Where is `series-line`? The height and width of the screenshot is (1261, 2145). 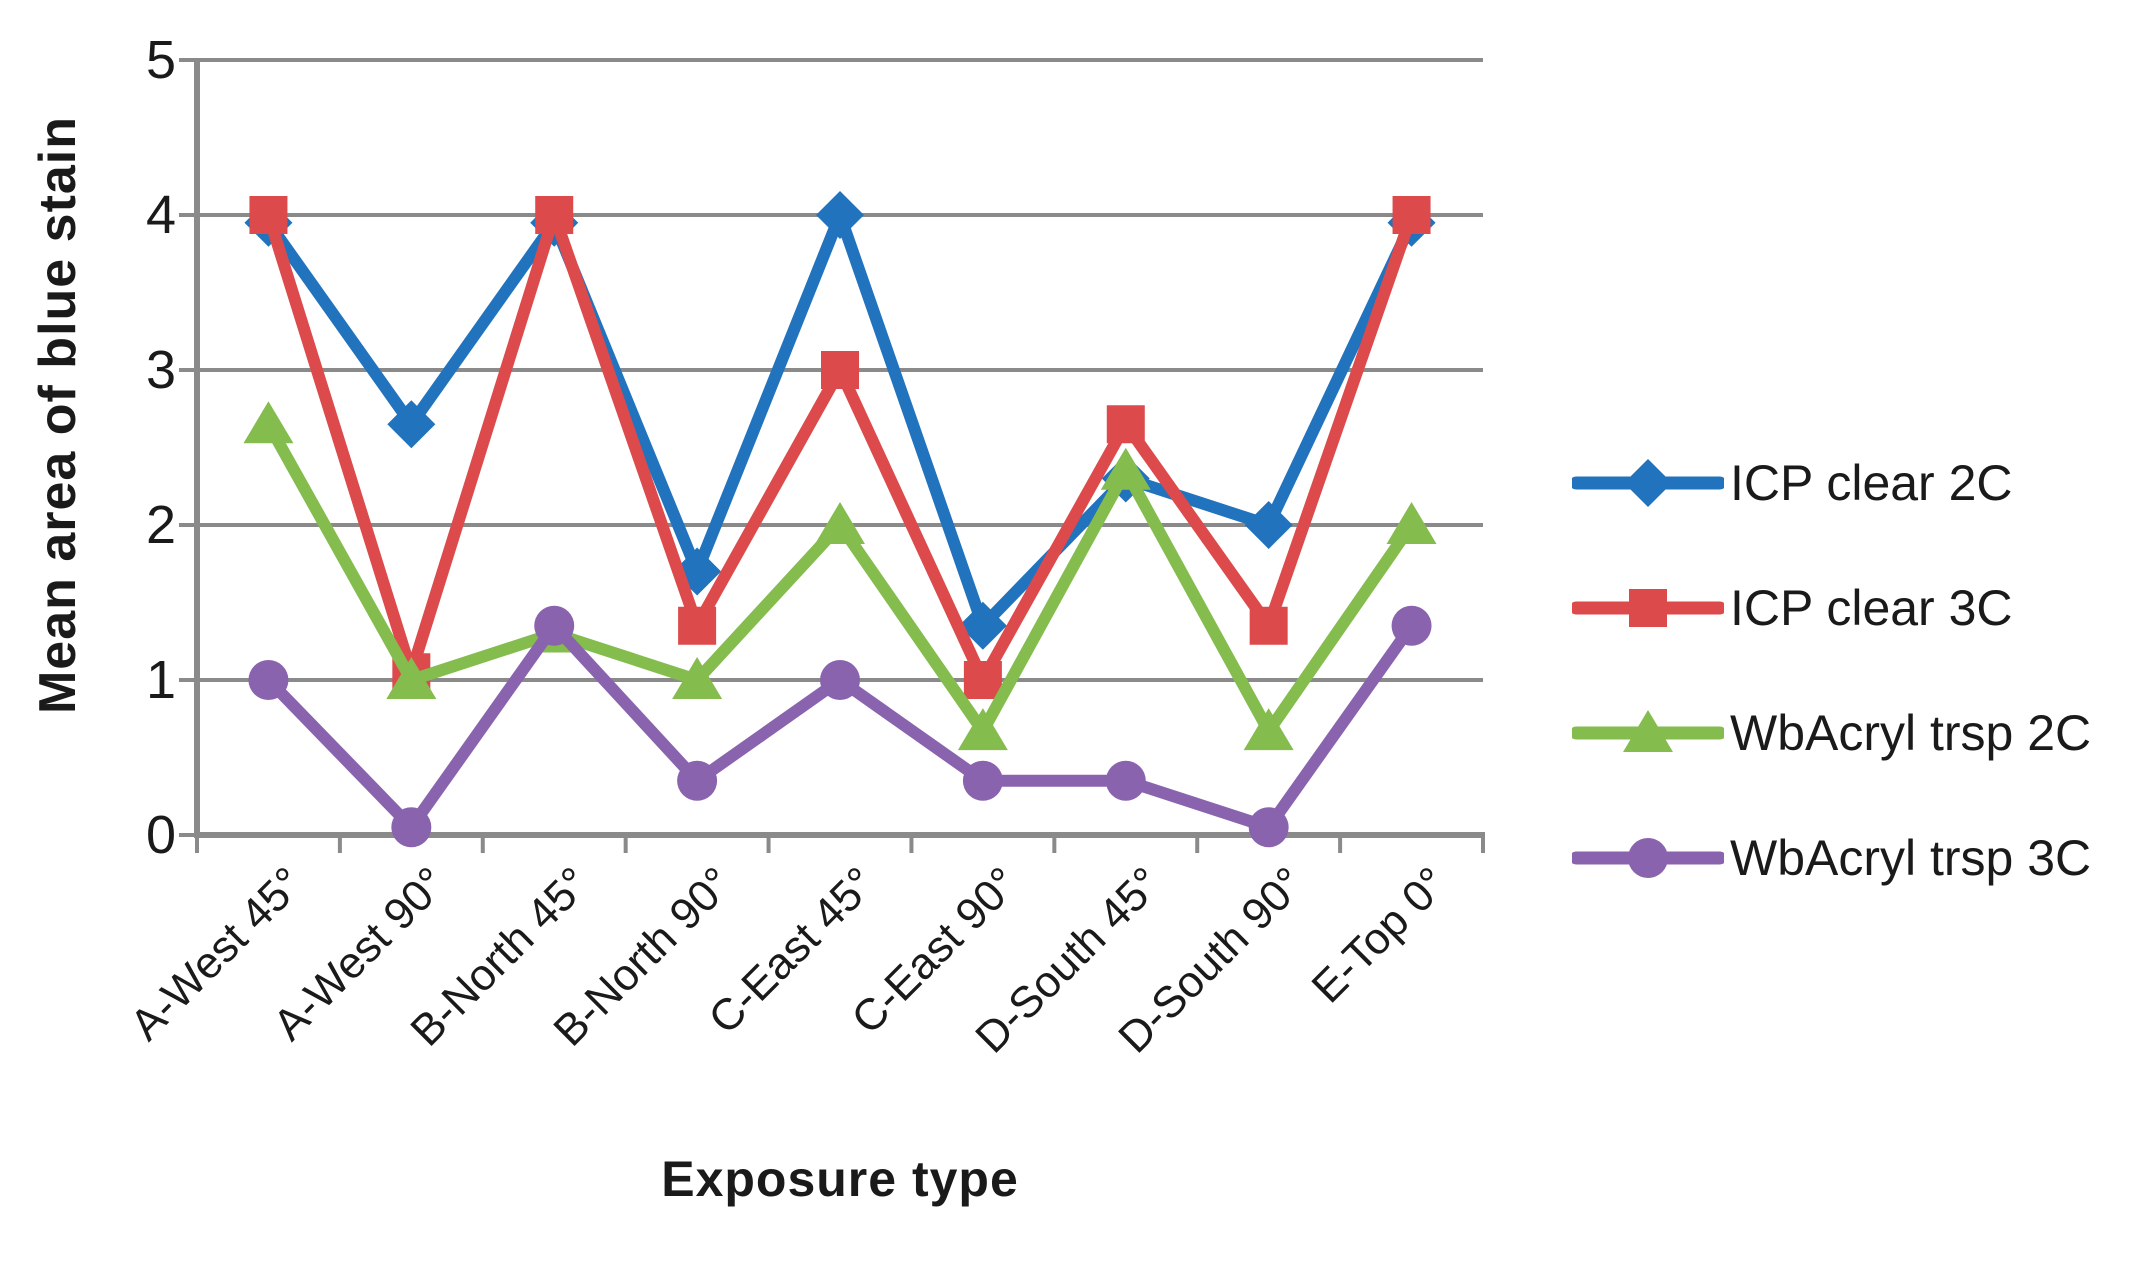 series-line is located at coordinates (840, 726).